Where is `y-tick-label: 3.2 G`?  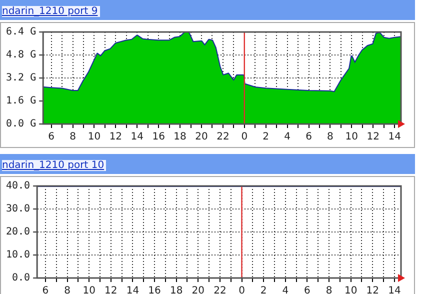
y-tick-label: 3.2 G is located at coordinates (21, 78).